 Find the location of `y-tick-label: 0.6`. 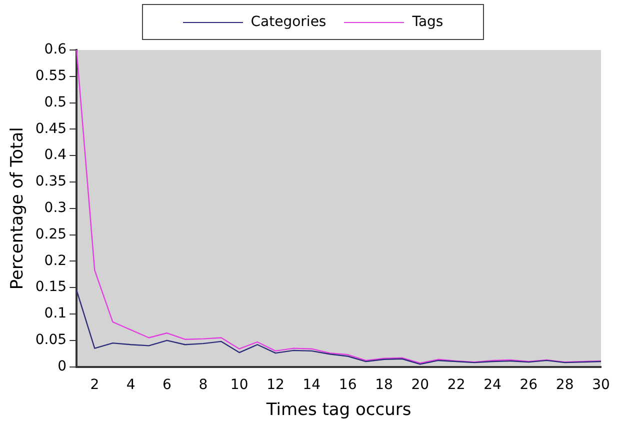

y-tick-label: 0.6 is located at coordinates (55, 50).